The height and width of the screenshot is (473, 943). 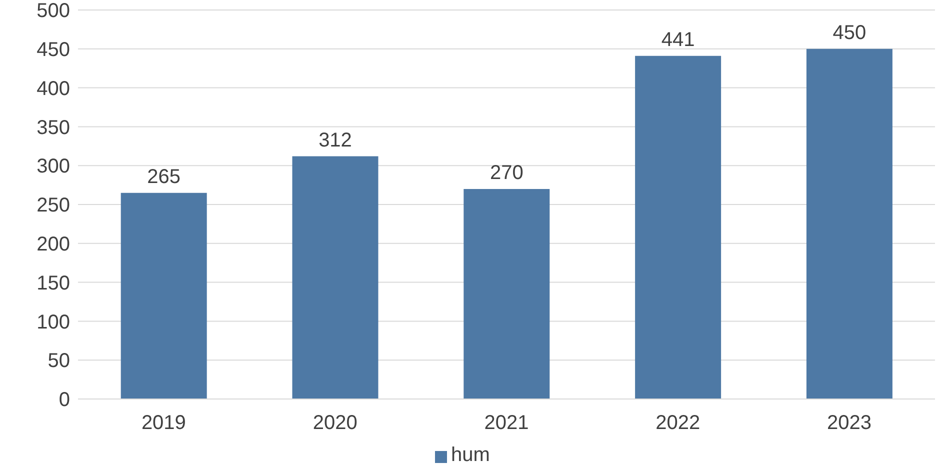 What do you see at coordinates (678, 39) in the screenshot?
I see `data-label: 441` at bounding box center [678, 39].